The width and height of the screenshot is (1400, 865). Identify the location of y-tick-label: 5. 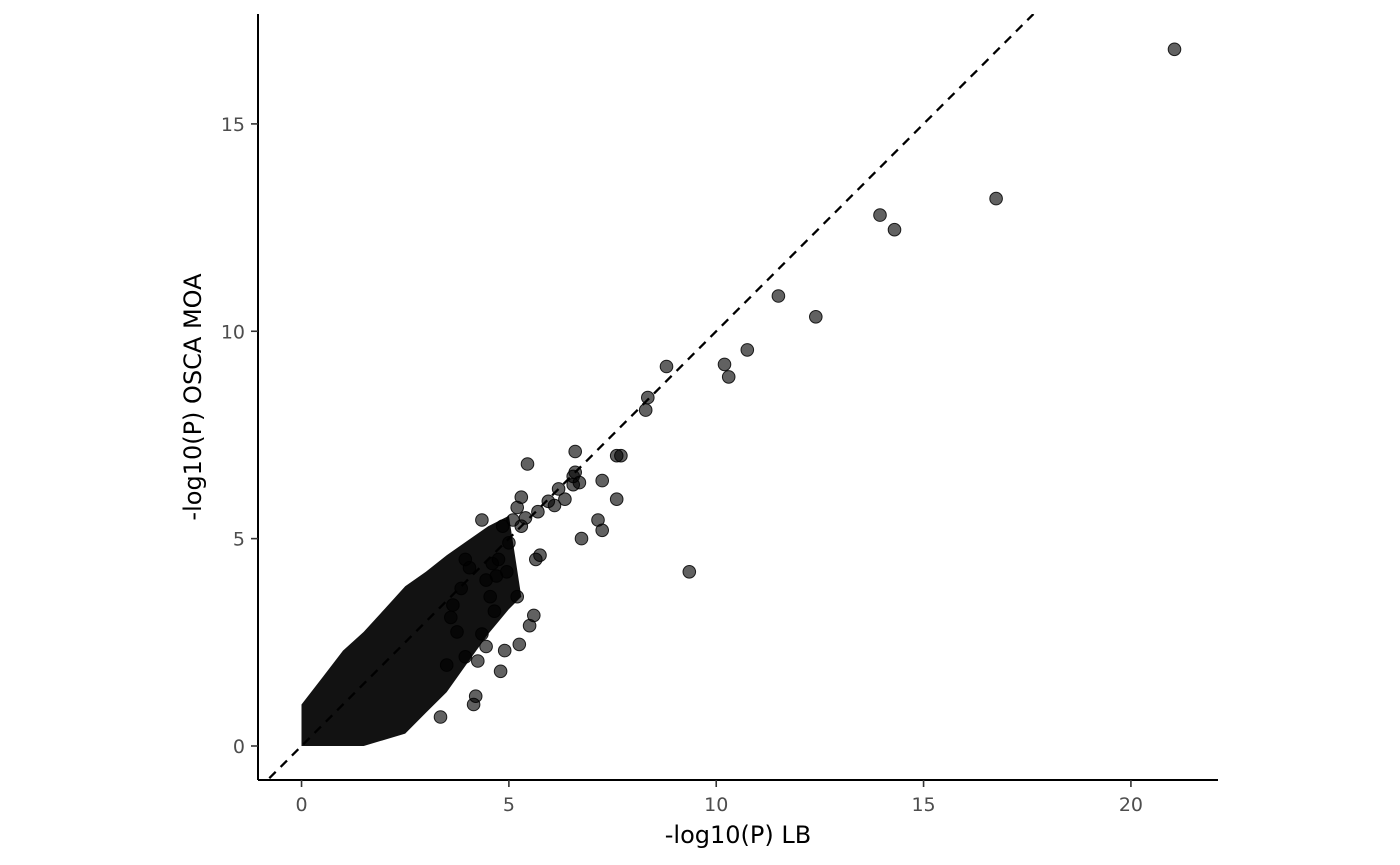
(239, 540).